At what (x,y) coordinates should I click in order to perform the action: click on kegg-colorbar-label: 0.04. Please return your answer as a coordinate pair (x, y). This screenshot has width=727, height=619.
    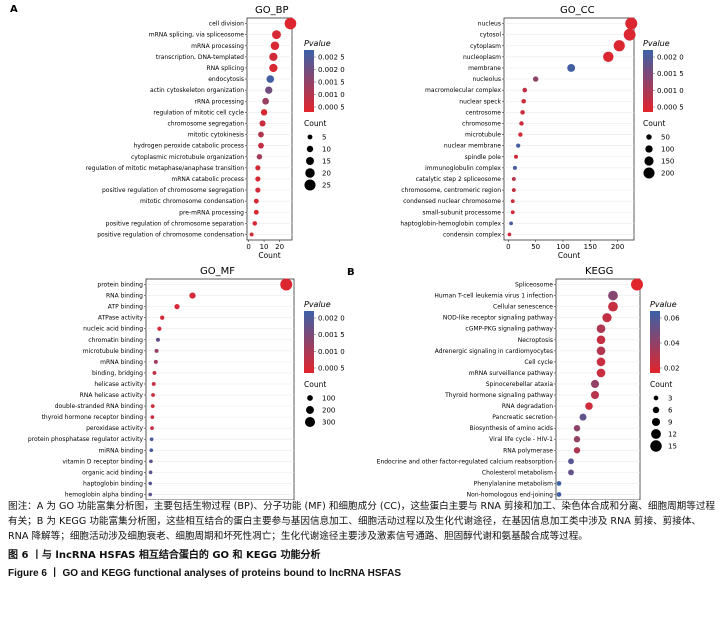
    Looking at the image, I should click on (672, 344).